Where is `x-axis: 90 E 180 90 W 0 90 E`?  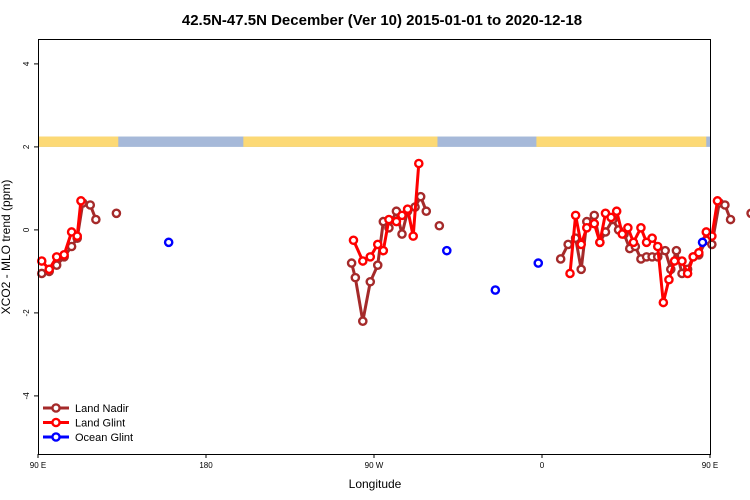 x-axis: 90 E 180 90 W 0 90 E is located at coordinates (374, 462).